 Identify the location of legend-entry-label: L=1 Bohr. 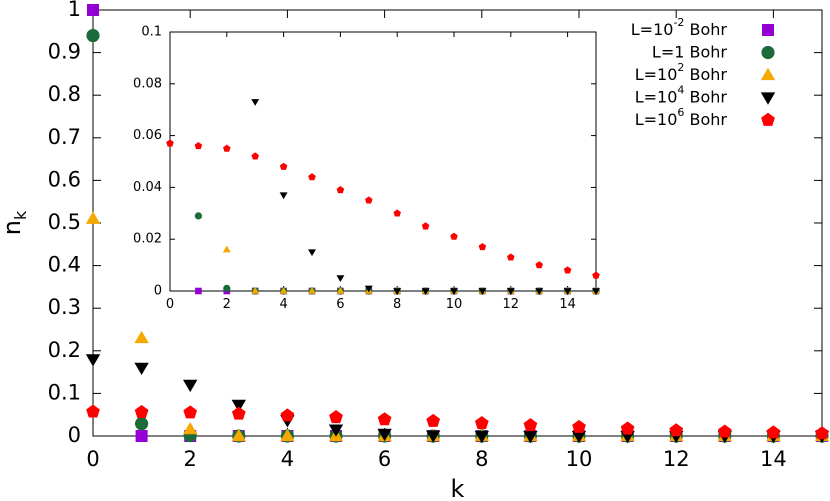
(689, 51).